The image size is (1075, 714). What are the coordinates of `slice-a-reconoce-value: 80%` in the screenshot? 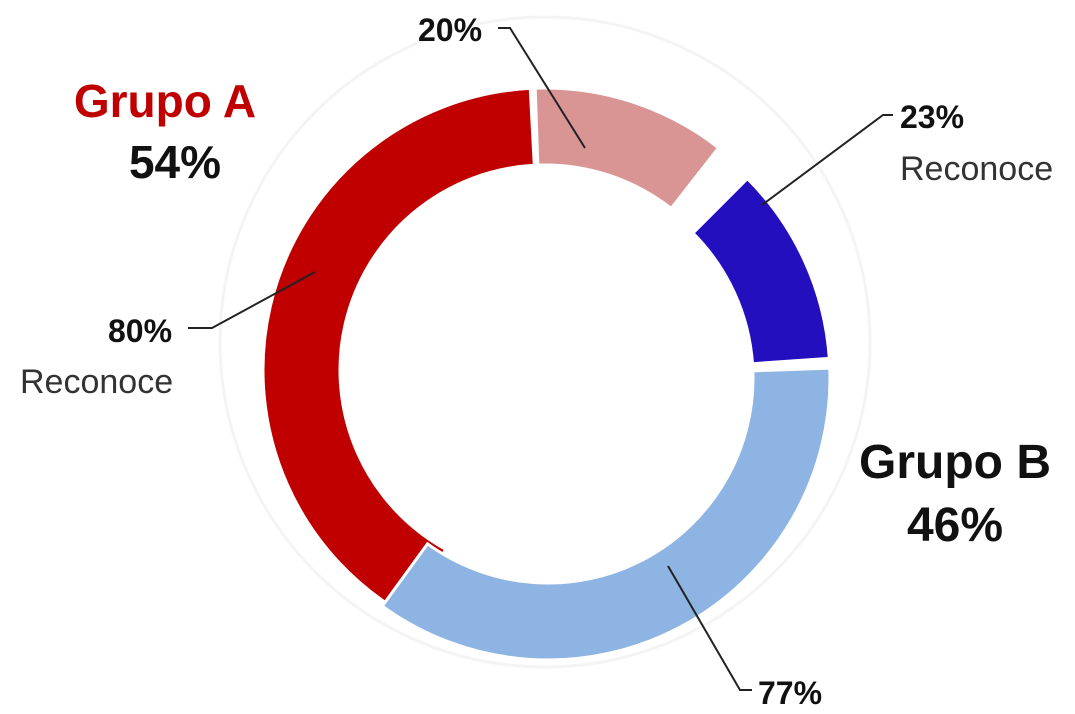 It's located at (140, 331).